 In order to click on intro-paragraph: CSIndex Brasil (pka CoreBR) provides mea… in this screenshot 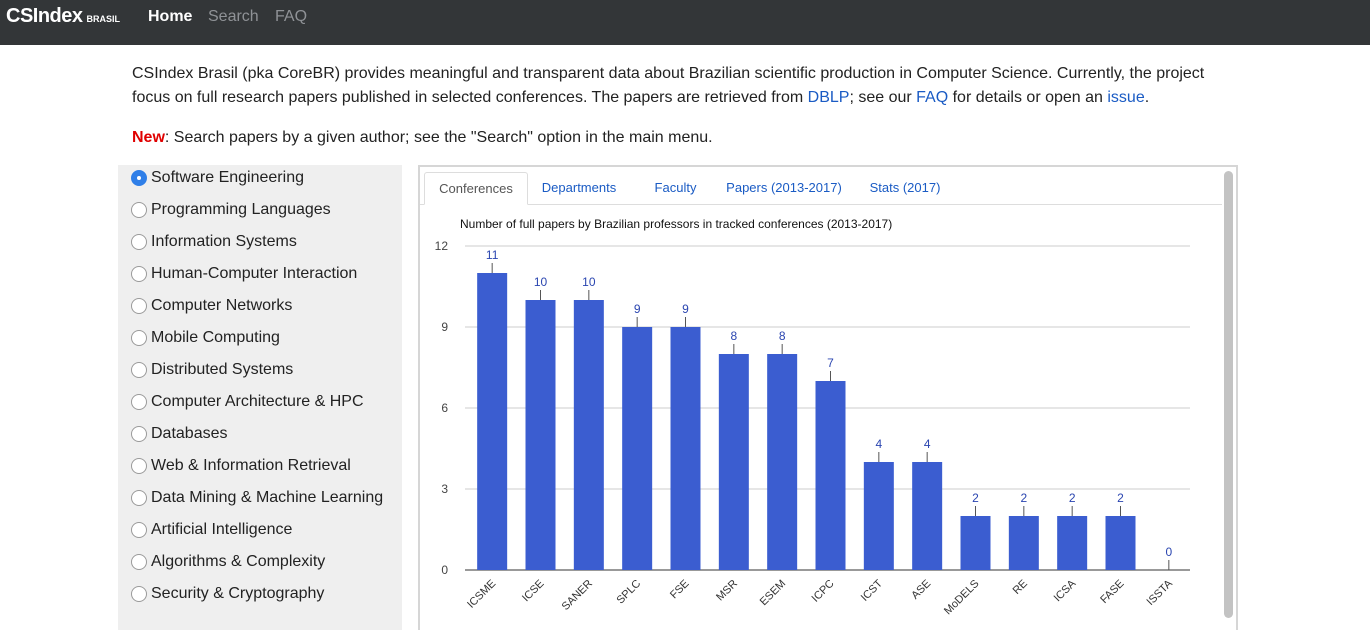, I will do `click(687, 86)`.